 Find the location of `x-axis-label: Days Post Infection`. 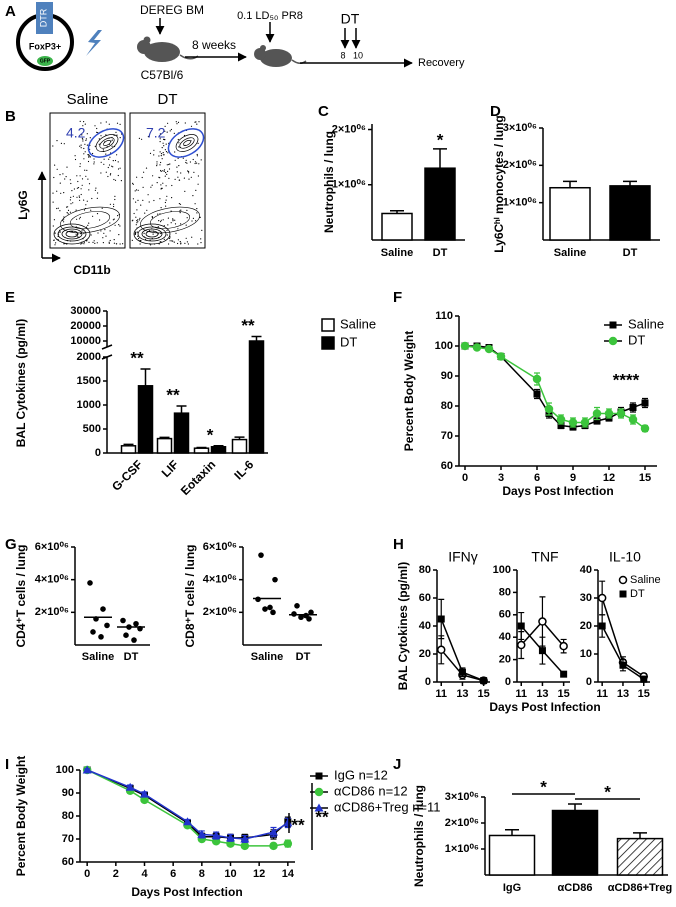

x-axis-label: Days Post Infection is located at coordinates (186, 892).